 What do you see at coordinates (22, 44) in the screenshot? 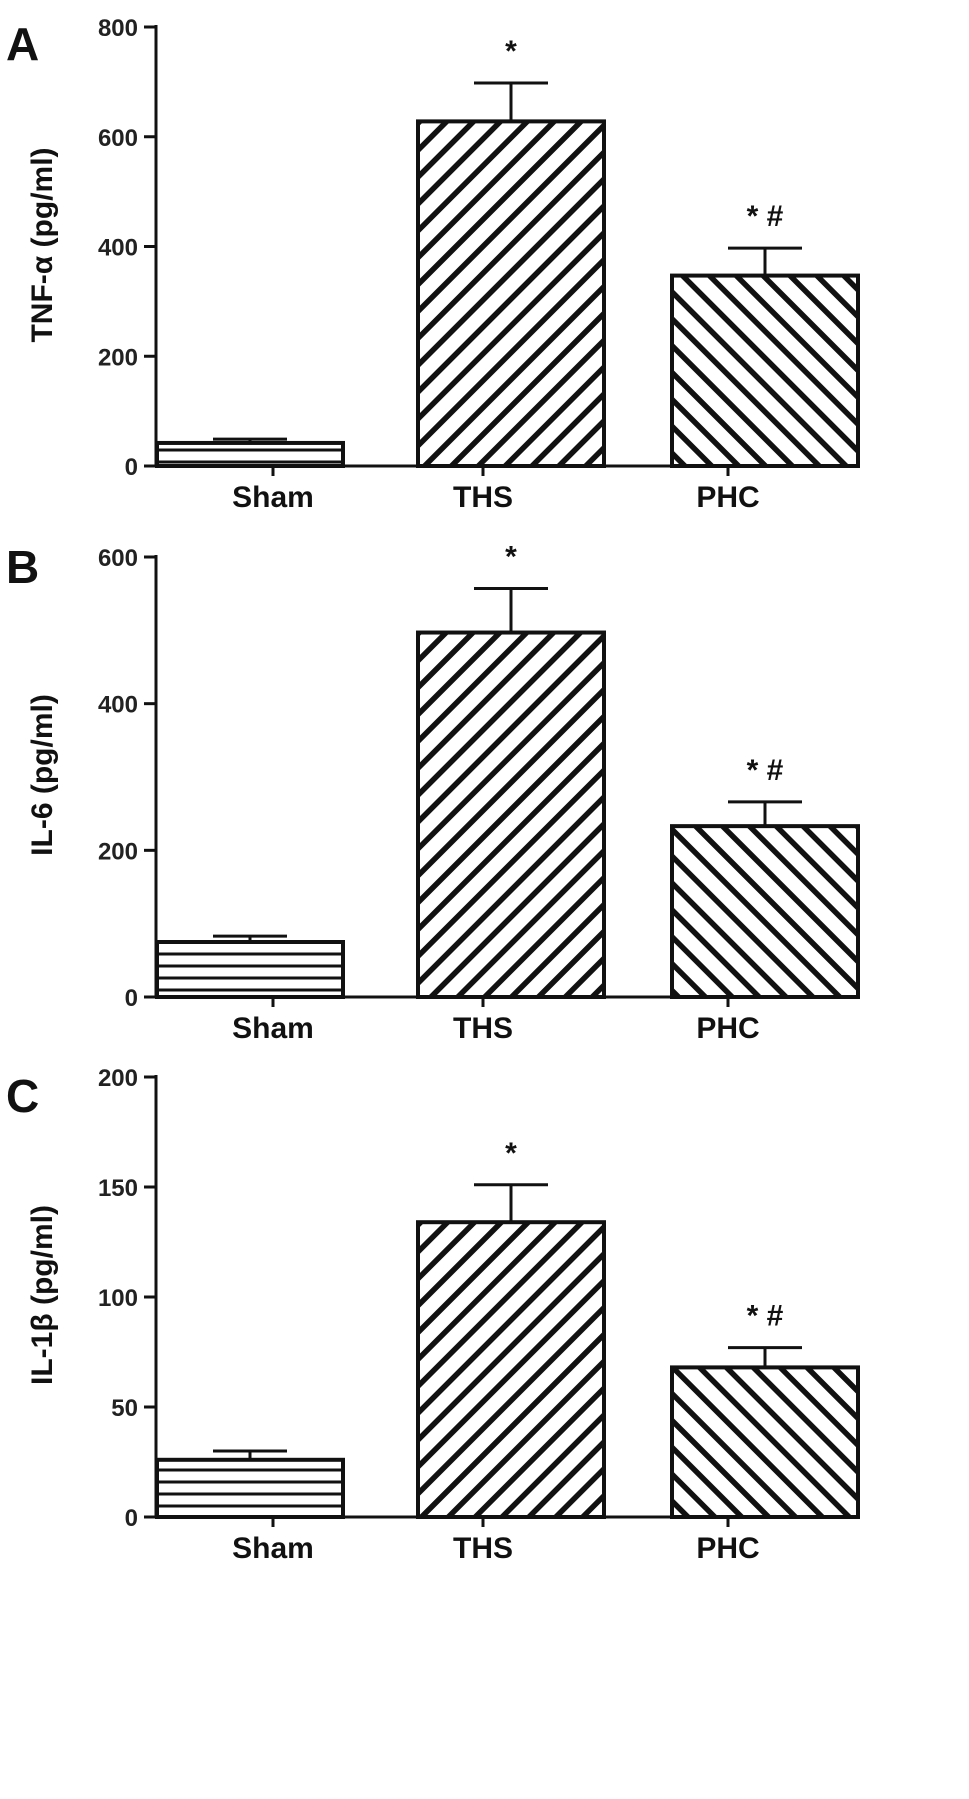
I see `panel-letter: A` at bounding box center [22, 44].